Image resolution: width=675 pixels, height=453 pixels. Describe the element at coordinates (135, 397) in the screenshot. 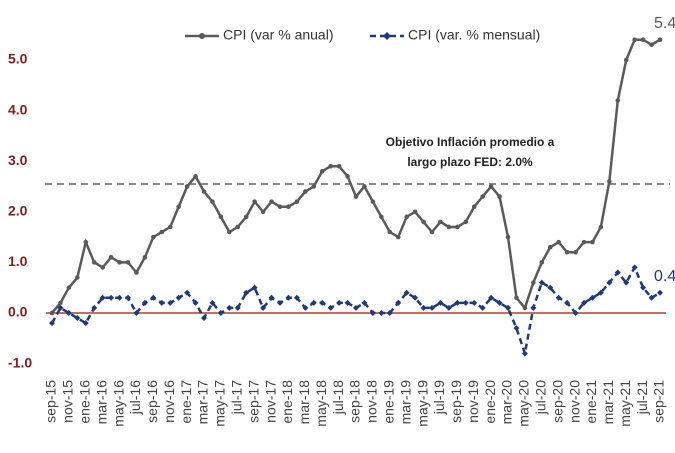

I see `x-tick-label: jul-16` at that location.